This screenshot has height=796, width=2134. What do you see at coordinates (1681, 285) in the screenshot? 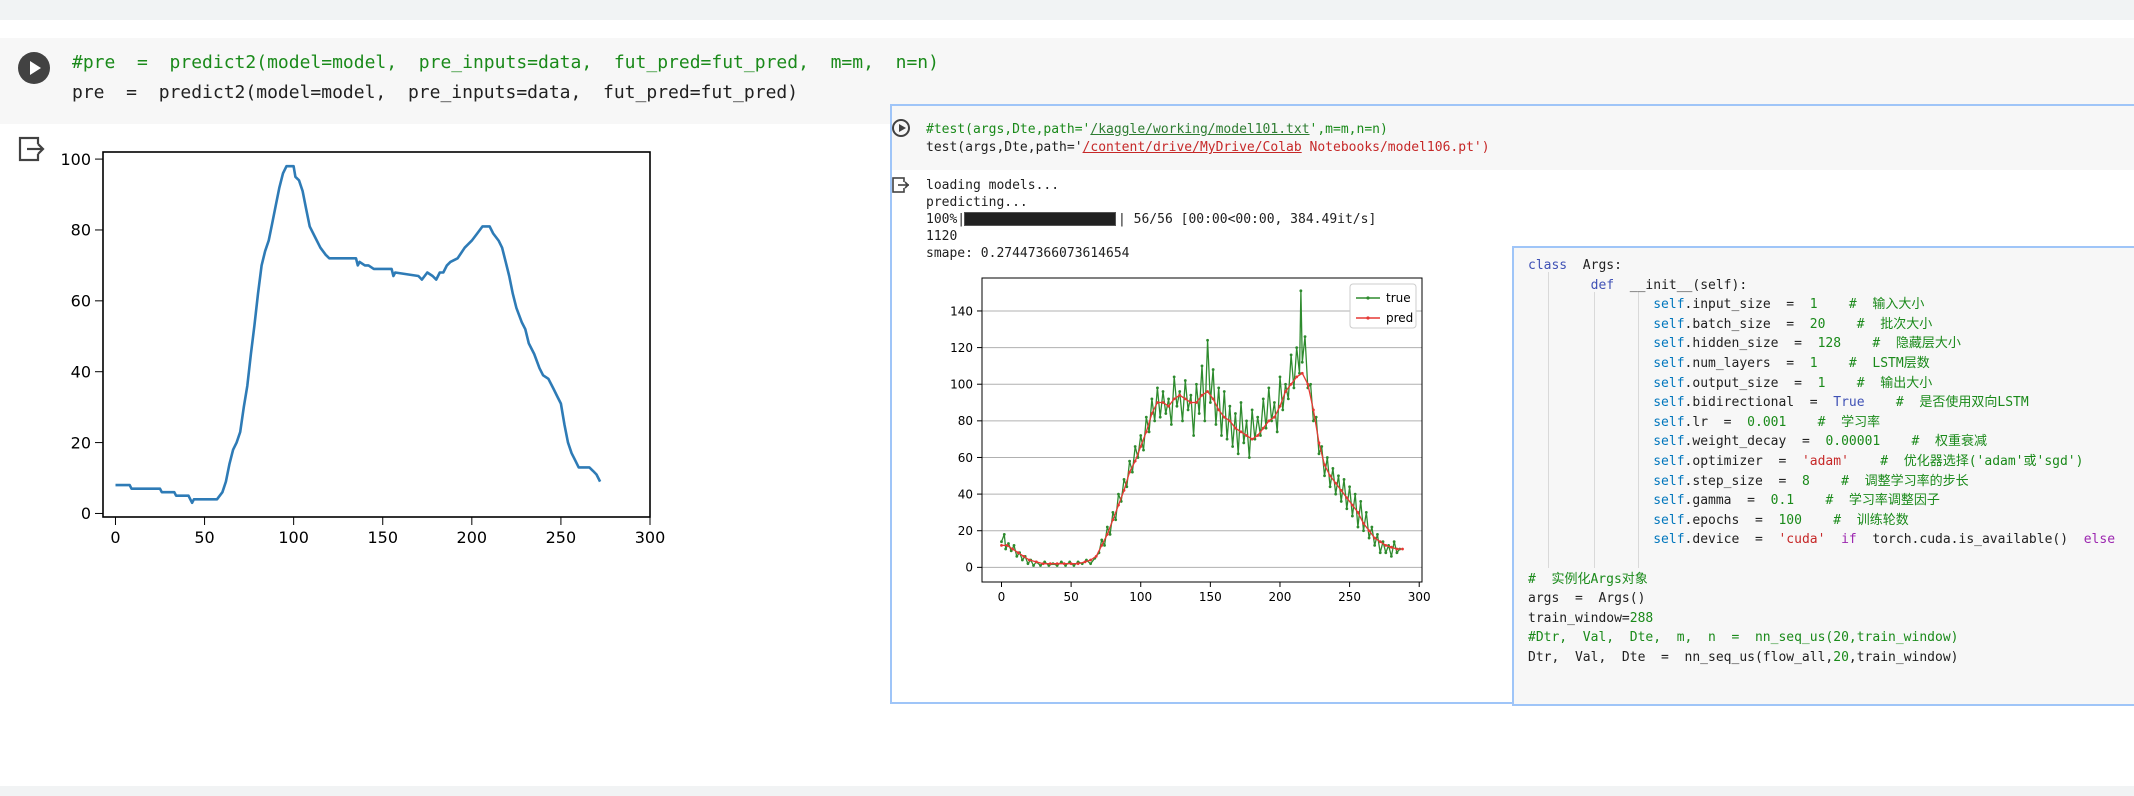
I see `code-token: __init__(self):` at bounding box center [1681, 285].